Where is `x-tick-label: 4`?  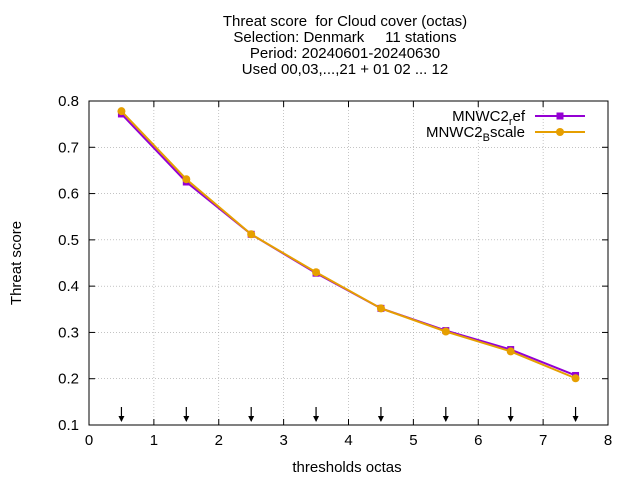
x-tick-label: 4 is located at coordinates (348, 440).